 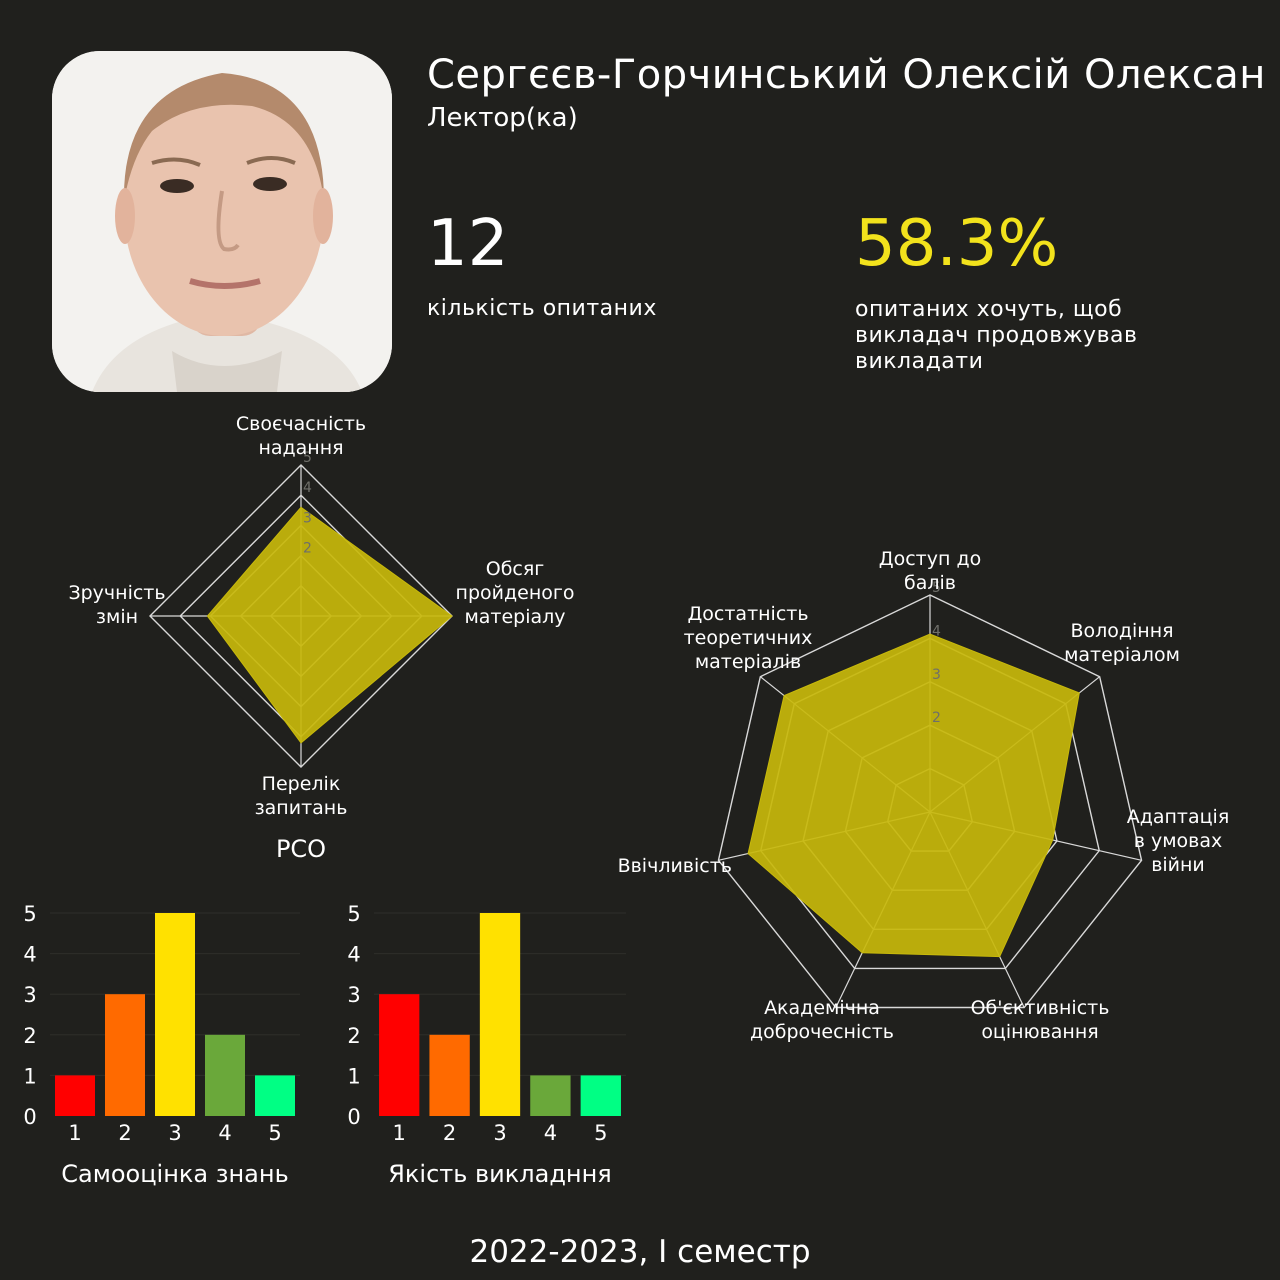 I want to click on radar-axis-label: Адаптація, so click(x=1178, y=817).